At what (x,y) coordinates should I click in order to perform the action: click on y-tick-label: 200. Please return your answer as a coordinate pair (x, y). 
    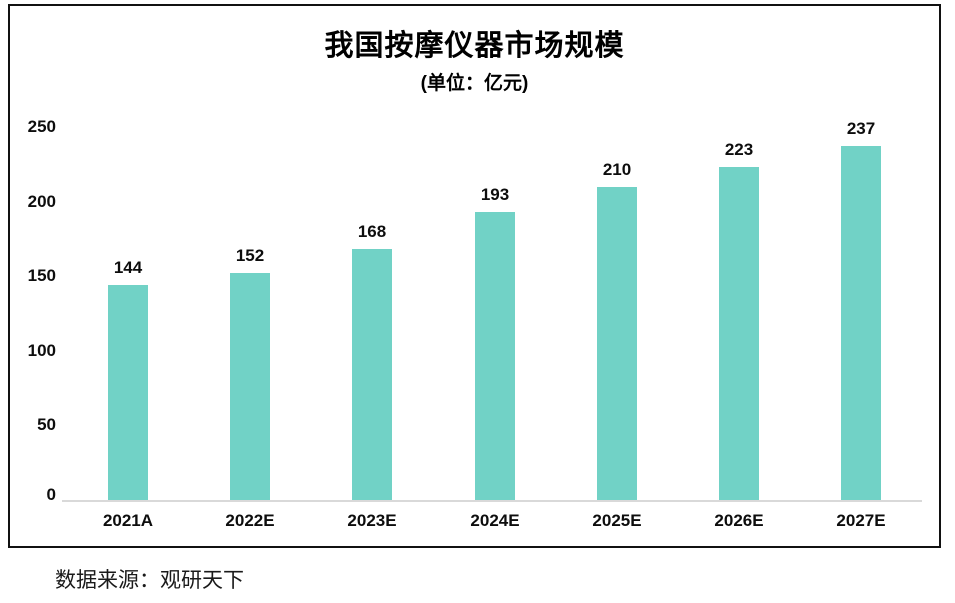
    Looking at the image, I should click on (41, 201).